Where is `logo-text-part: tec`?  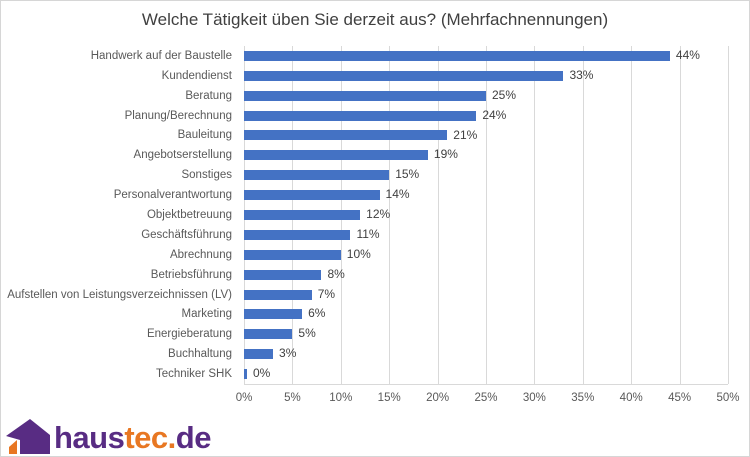
logo-text-part: tec is located at coordinates (146, 437).